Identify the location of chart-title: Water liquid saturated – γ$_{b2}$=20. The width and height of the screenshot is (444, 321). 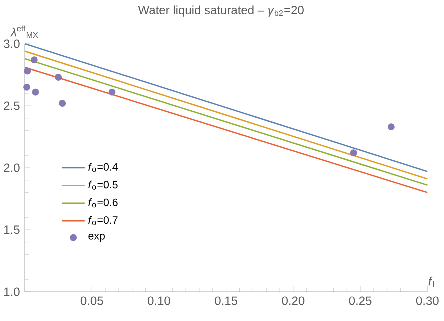
(221, 11).